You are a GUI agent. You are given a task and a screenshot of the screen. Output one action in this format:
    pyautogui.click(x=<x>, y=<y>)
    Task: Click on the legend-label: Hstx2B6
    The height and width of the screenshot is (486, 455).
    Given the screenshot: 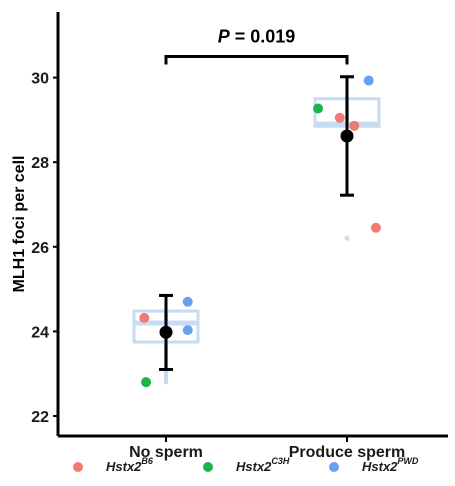 What is the action you would take?
    pyautogui.click(x=130, y=465)
    